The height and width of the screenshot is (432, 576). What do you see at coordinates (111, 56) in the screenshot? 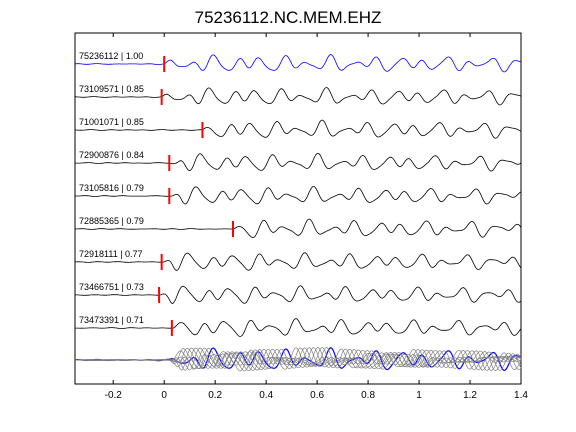
I see `trace-label-1: 75236112 | 1.00` at bounding box center [111, 56].